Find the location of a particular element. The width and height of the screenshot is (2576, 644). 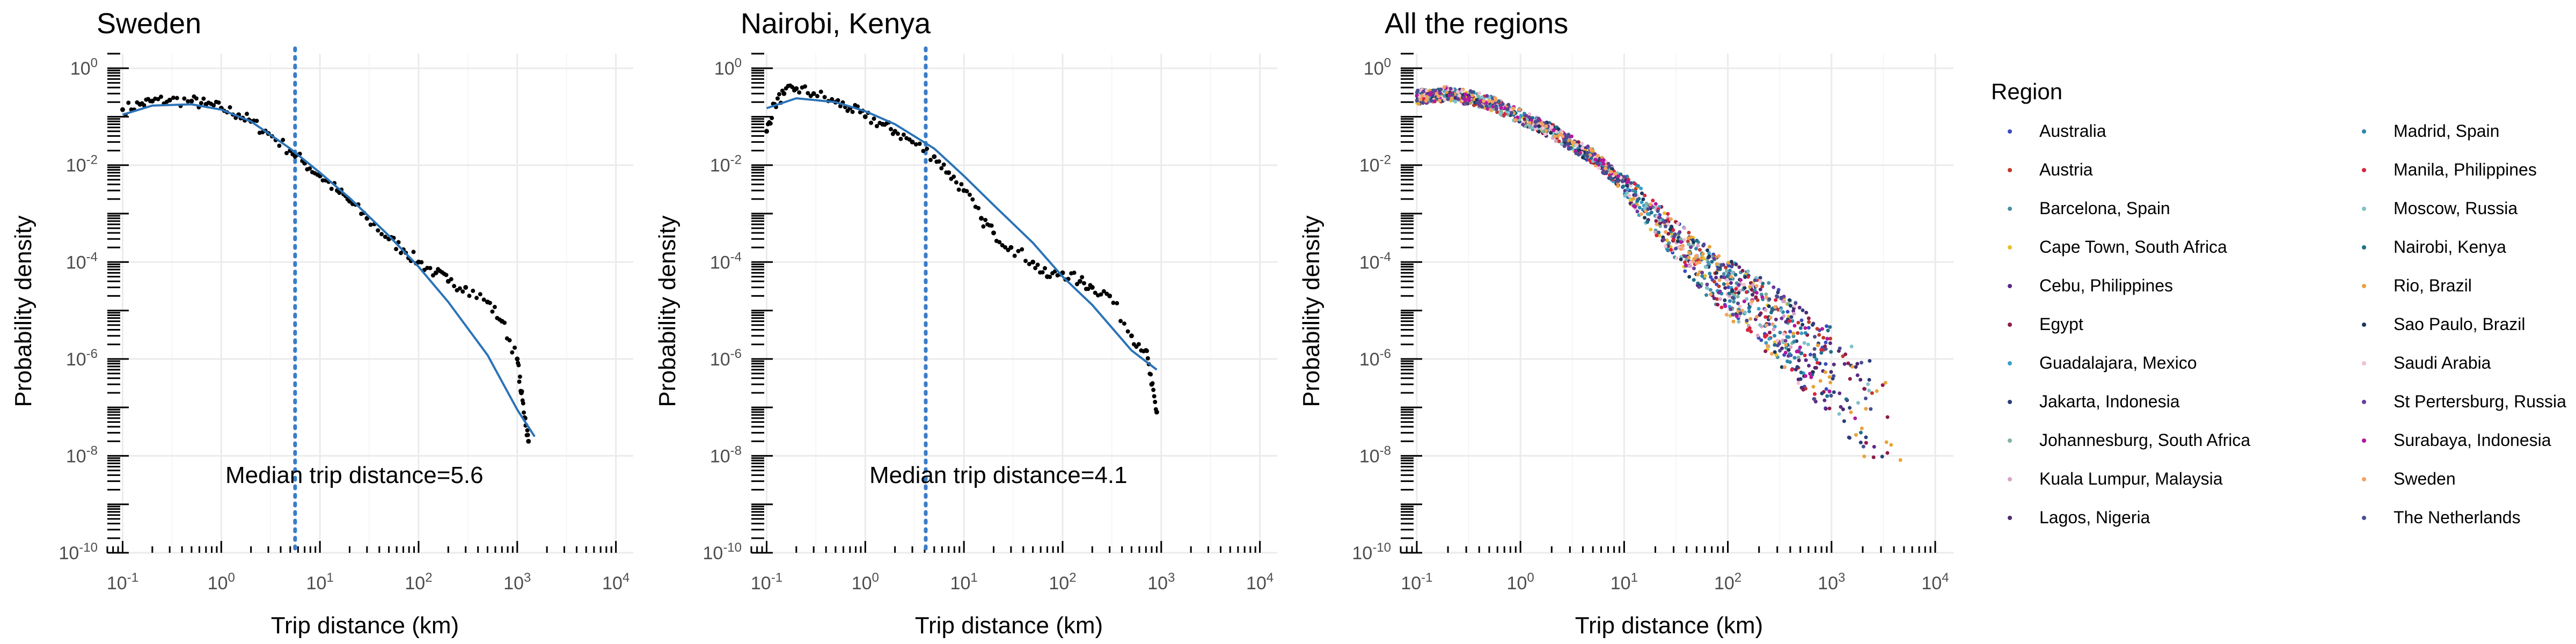

tick-label: 10⁻⁸ is located at coordinates (1375, 454).